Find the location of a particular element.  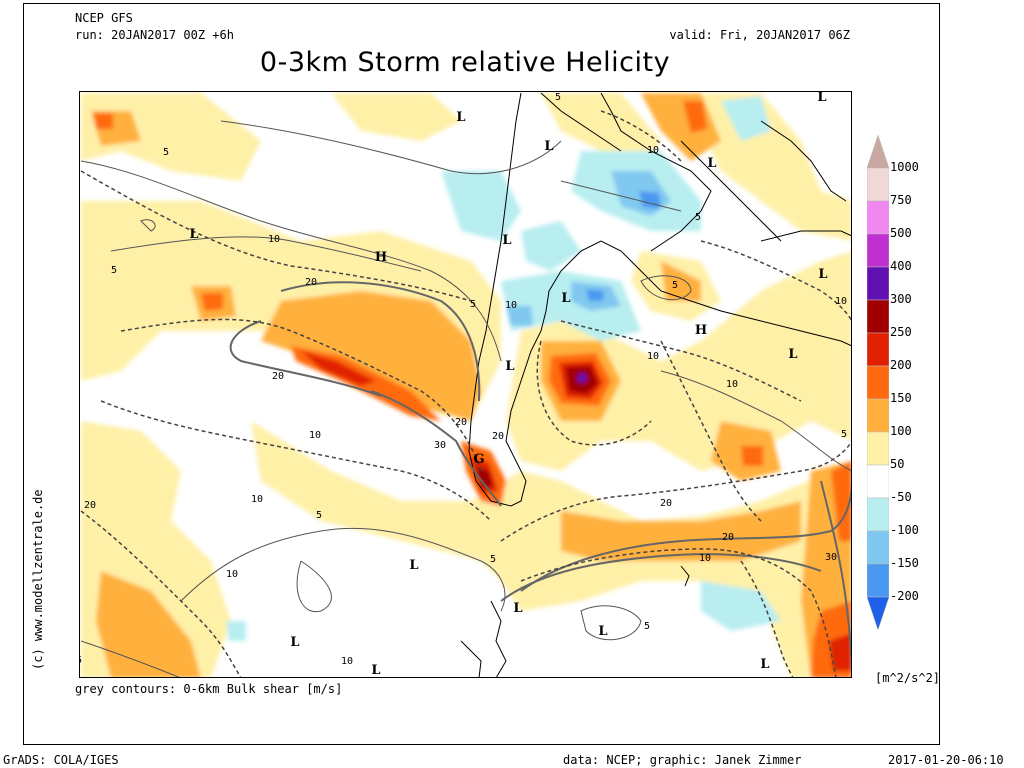

data-credit: data: NCEP; graphic: Janek Zimmer is located at coordinates (682, 760).